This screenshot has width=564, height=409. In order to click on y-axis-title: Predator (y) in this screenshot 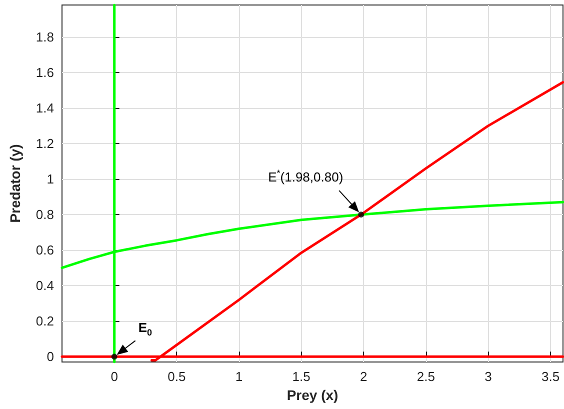, I will do `click(15, 183)`.